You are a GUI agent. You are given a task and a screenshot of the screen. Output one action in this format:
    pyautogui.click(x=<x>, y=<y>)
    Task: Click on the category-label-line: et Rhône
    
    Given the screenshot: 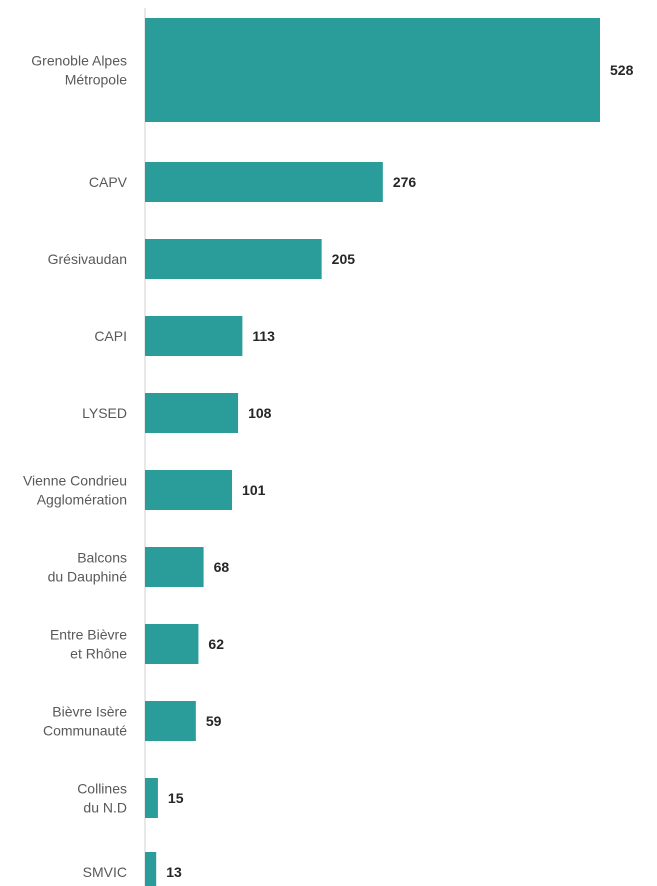 What is the action you would take?
    pyautogui.click(x=98, y=654)
    